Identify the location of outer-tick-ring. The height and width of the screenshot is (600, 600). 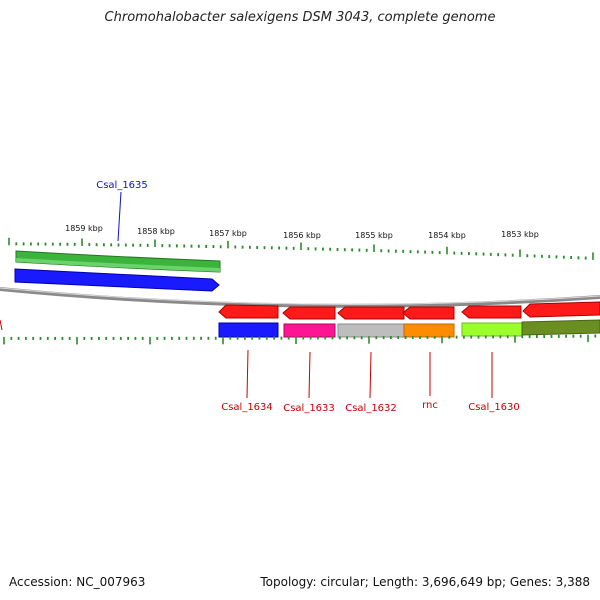
(301, 248).